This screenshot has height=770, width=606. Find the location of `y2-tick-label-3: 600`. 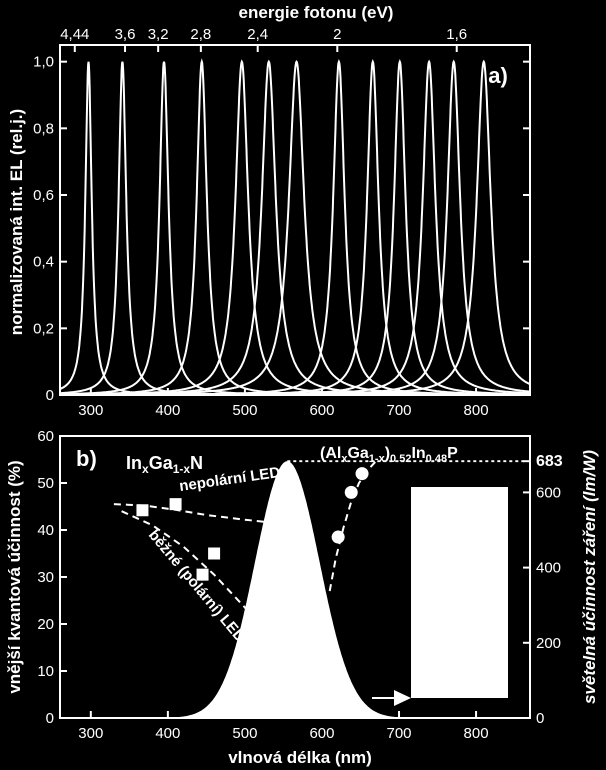

y2-tick-label-3: 600 is located at coordinates (548, 492).